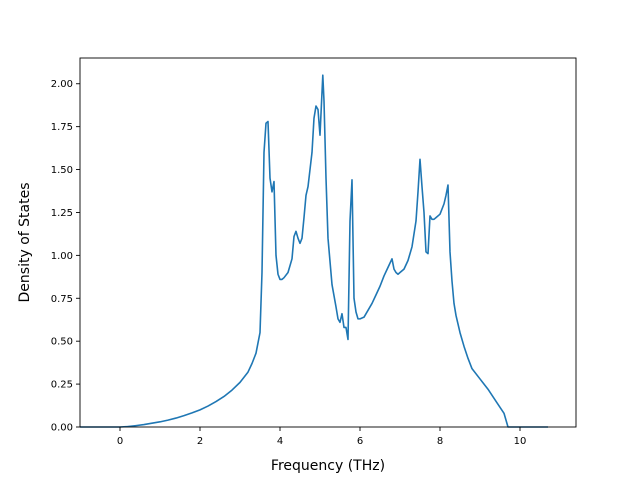  Describe the element at coordinates (62, 342) in the screenshot. I see `y-tick-label: 0.50` at that location.